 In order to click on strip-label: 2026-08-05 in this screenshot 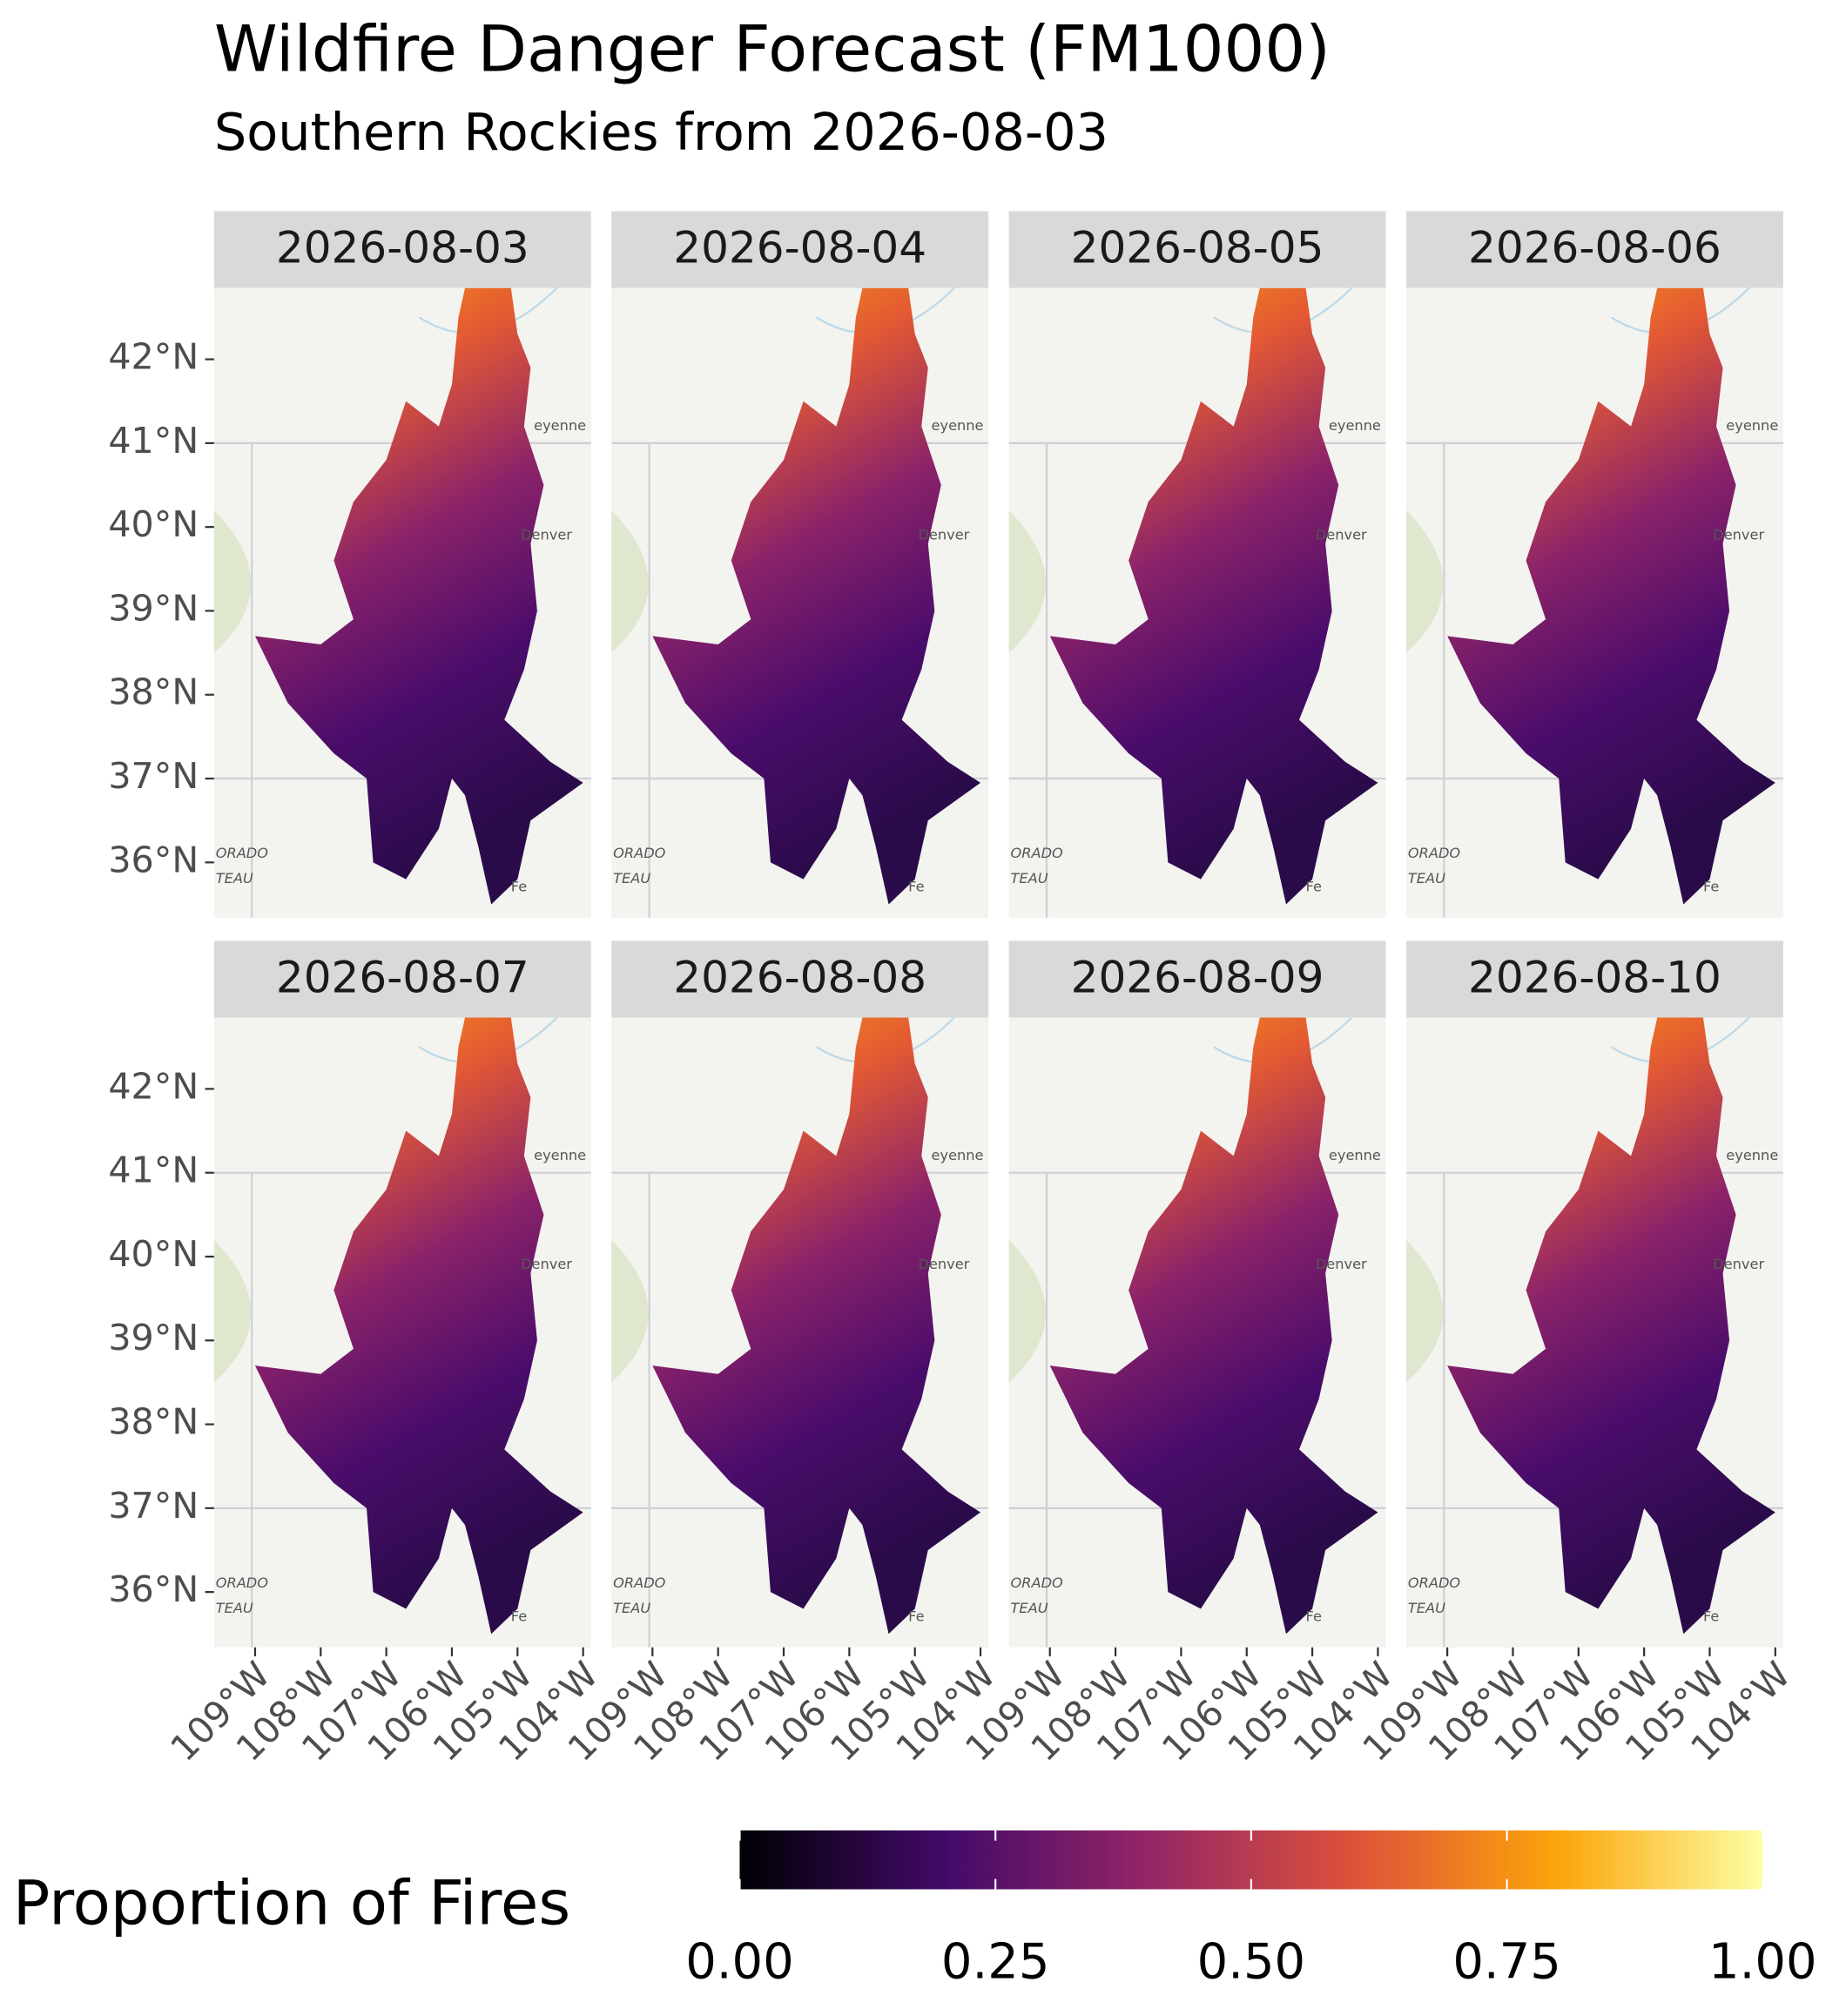, I will do `click(1197, 248)`.